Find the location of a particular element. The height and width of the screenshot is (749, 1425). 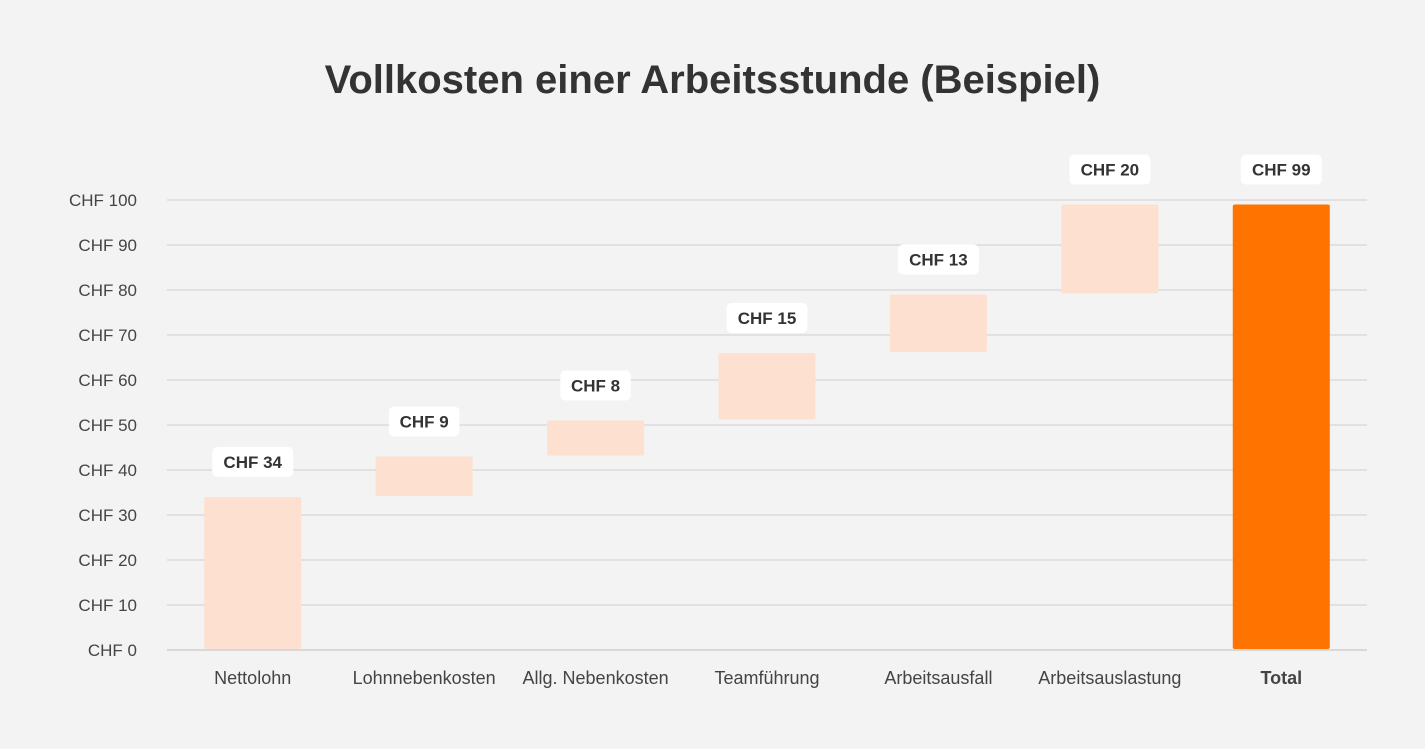

data-label-text: CHF 20 is located at coordinates (1110, 170).